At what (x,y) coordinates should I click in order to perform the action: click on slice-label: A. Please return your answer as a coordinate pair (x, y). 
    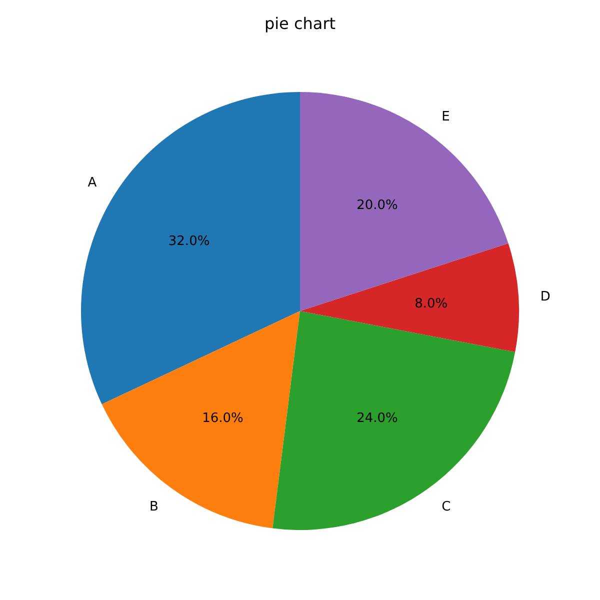
    Looking at the image, I should click on (92, 182).